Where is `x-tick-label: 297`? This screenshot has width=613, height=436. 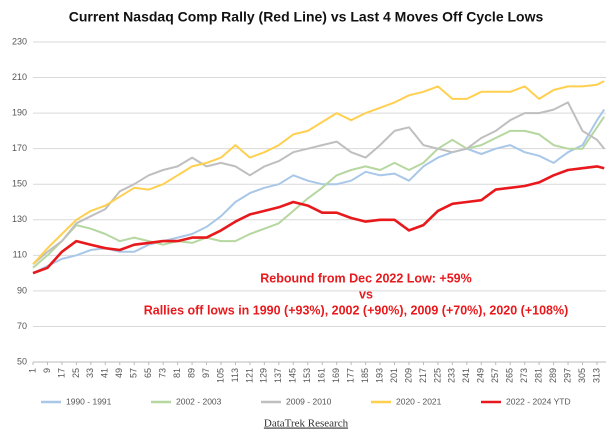 x-tick-label: 297 is located at coordinates (567, 375).